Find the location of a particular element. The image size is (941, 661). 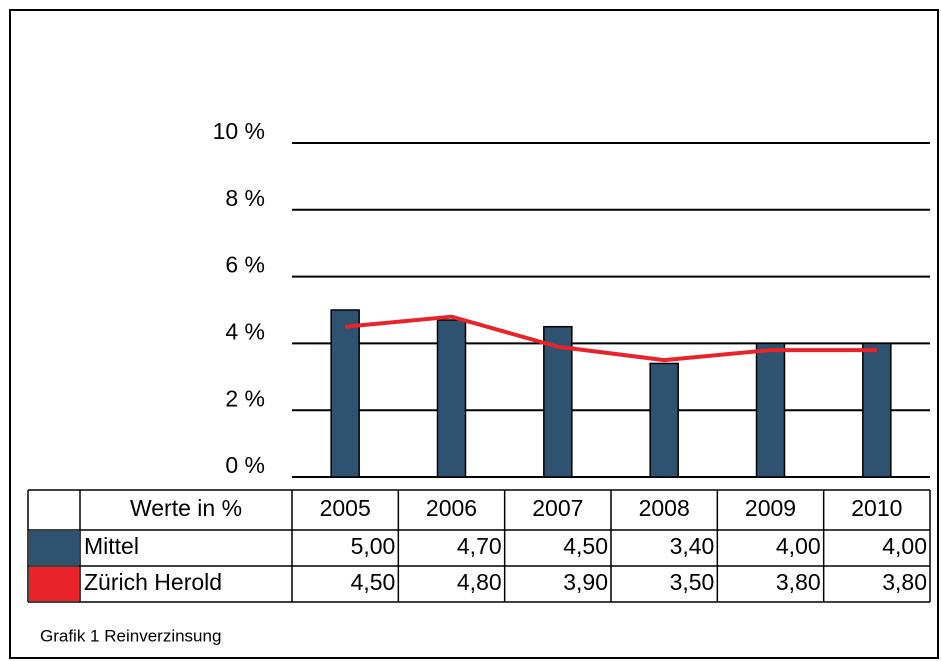

x-tick-label: 2010 is located at coordinates (876, 508).